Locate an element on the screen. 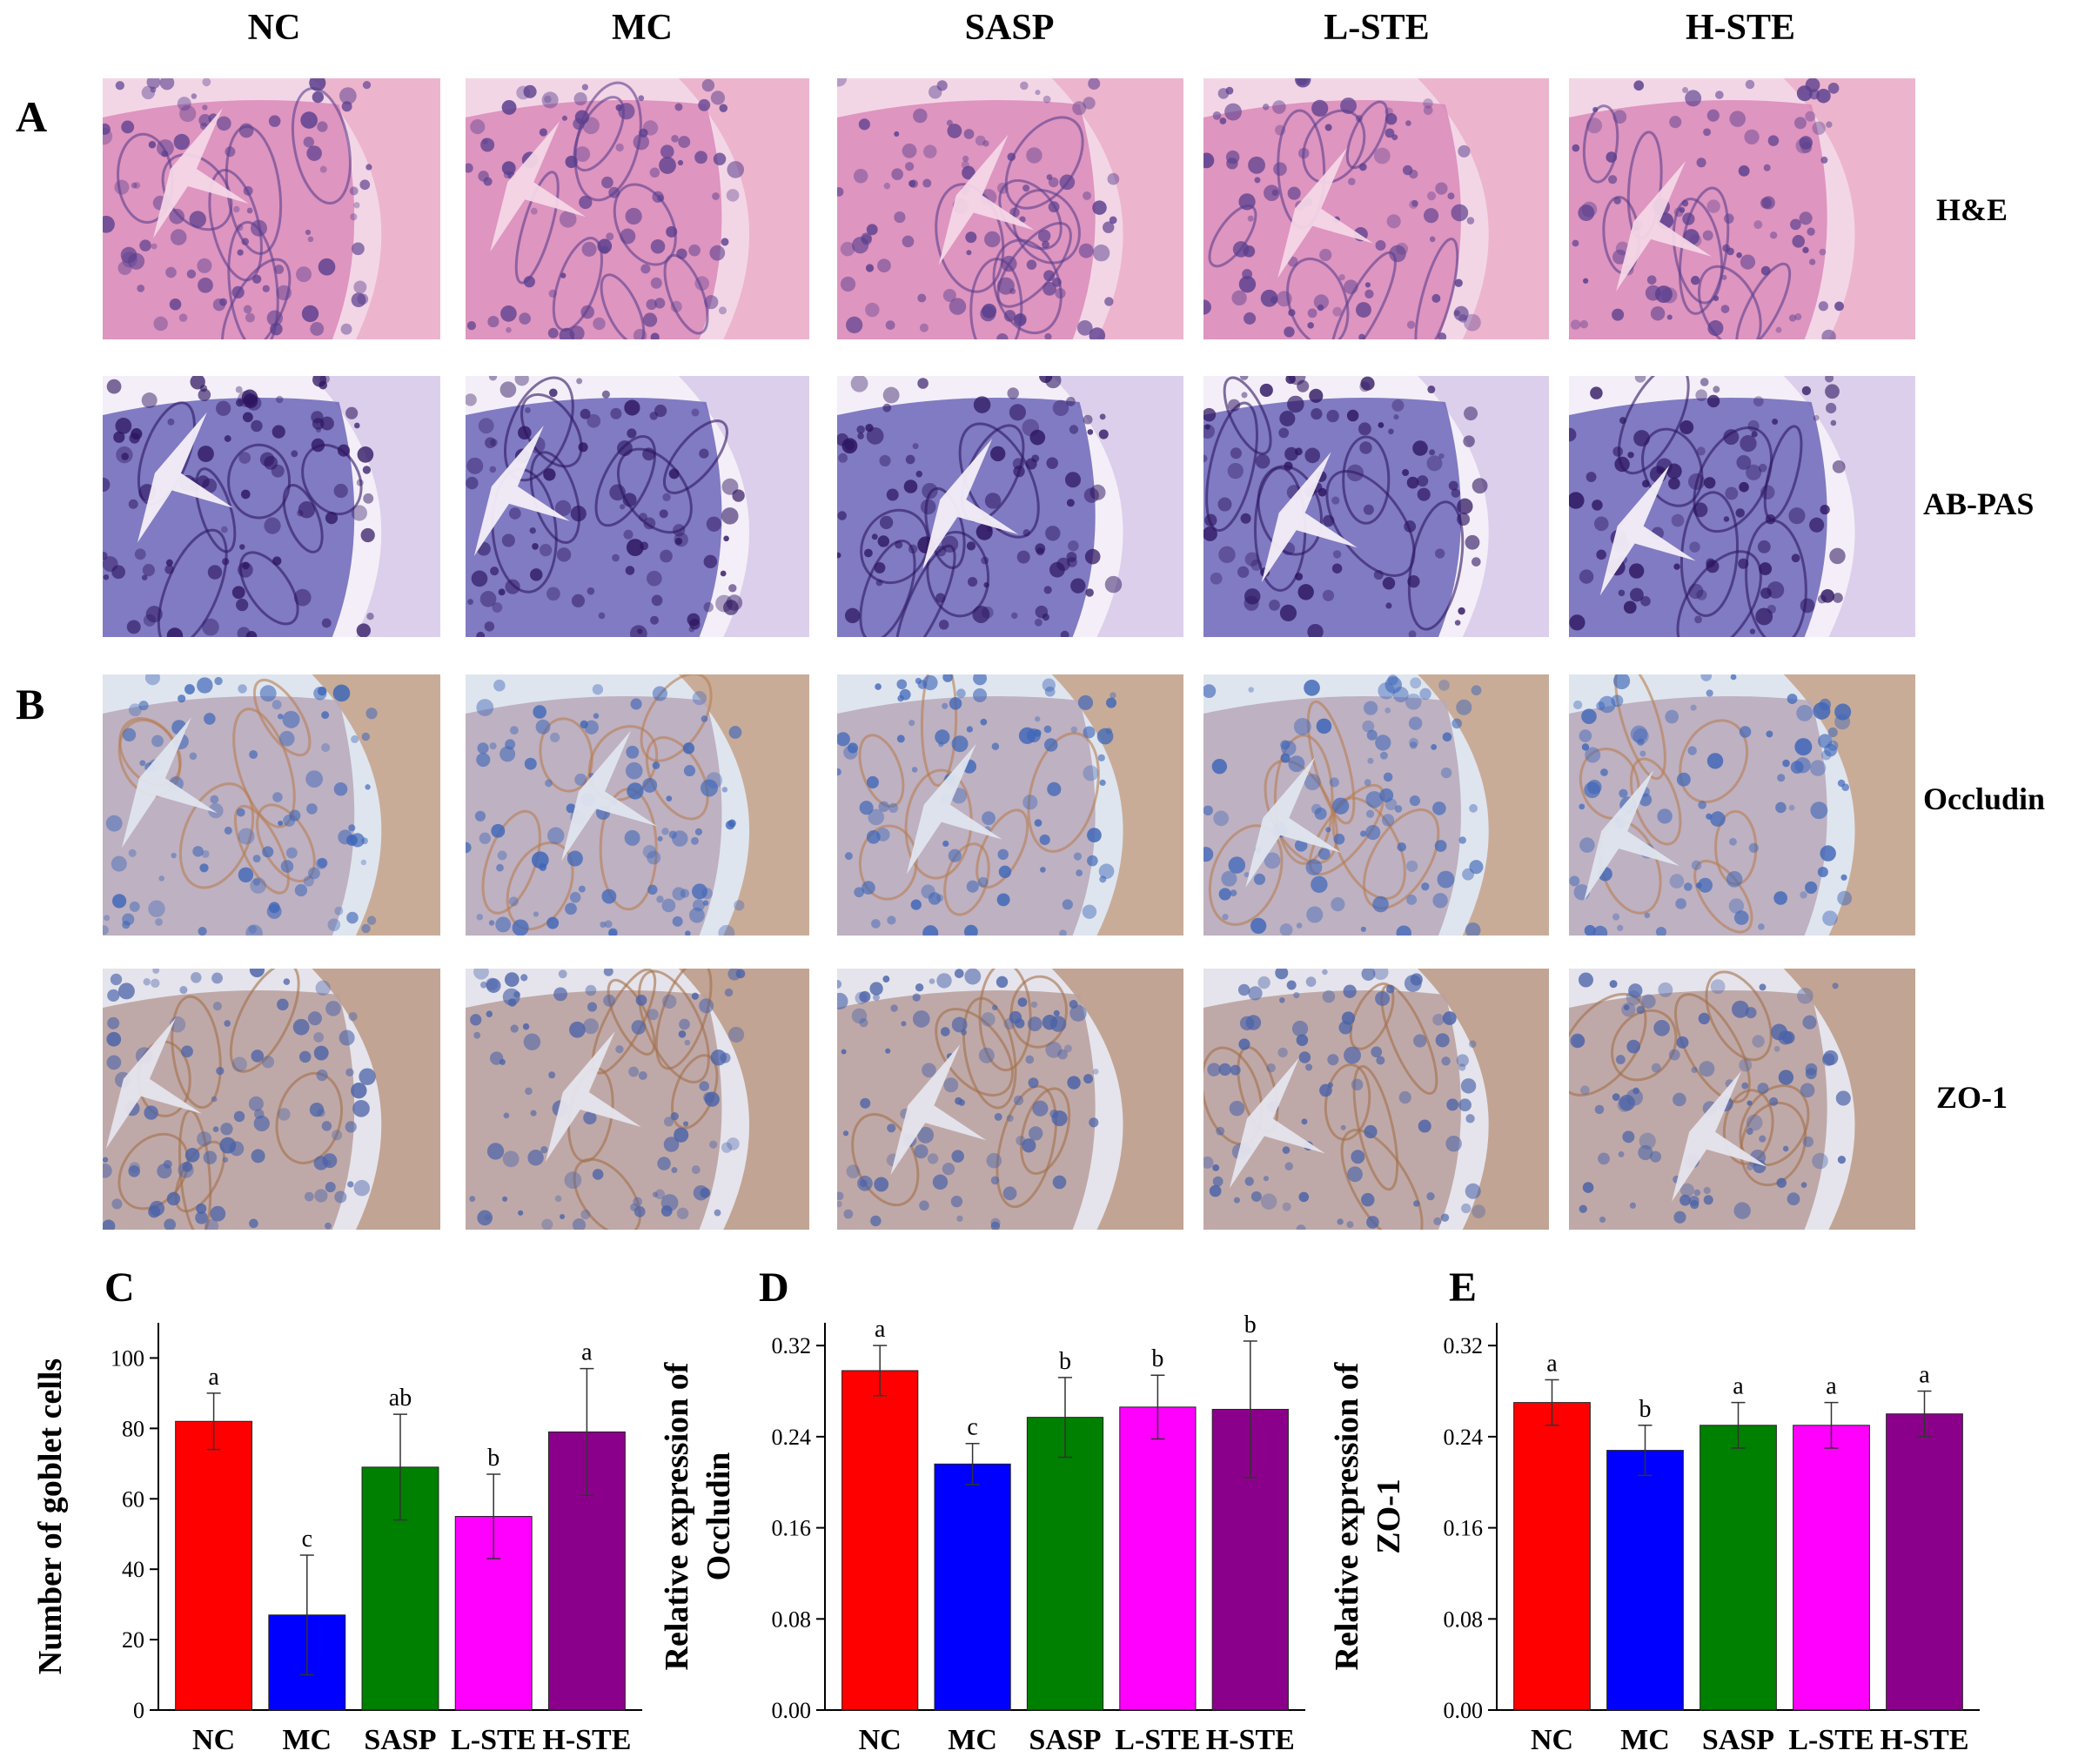 Image resolution: width=2085 pixels, height=1764 pixels. bar-d-nc is located at coordinates (880, 1540).